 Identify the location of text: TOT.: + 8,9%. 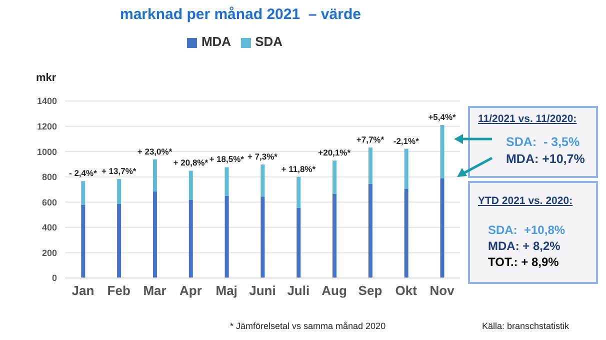
(523, 262).